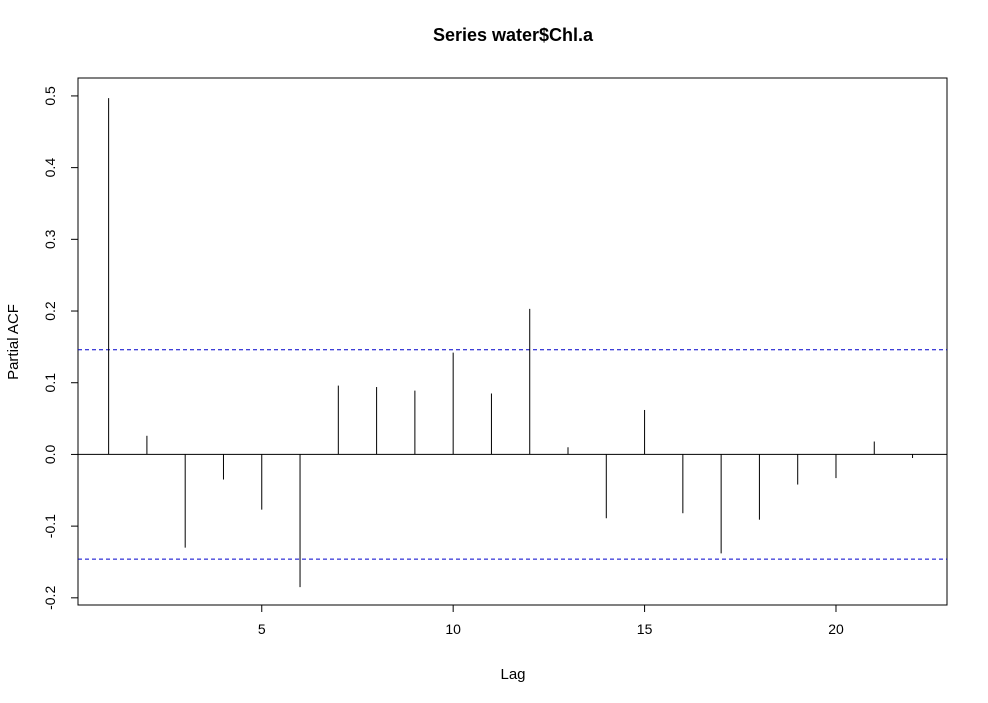 The height and width of the screenshot is (703, 988). What do you see at coordinates (50, 311) in the screenshot?
I see `y-tick-label: 0.2` at bounding box center [50, 311].